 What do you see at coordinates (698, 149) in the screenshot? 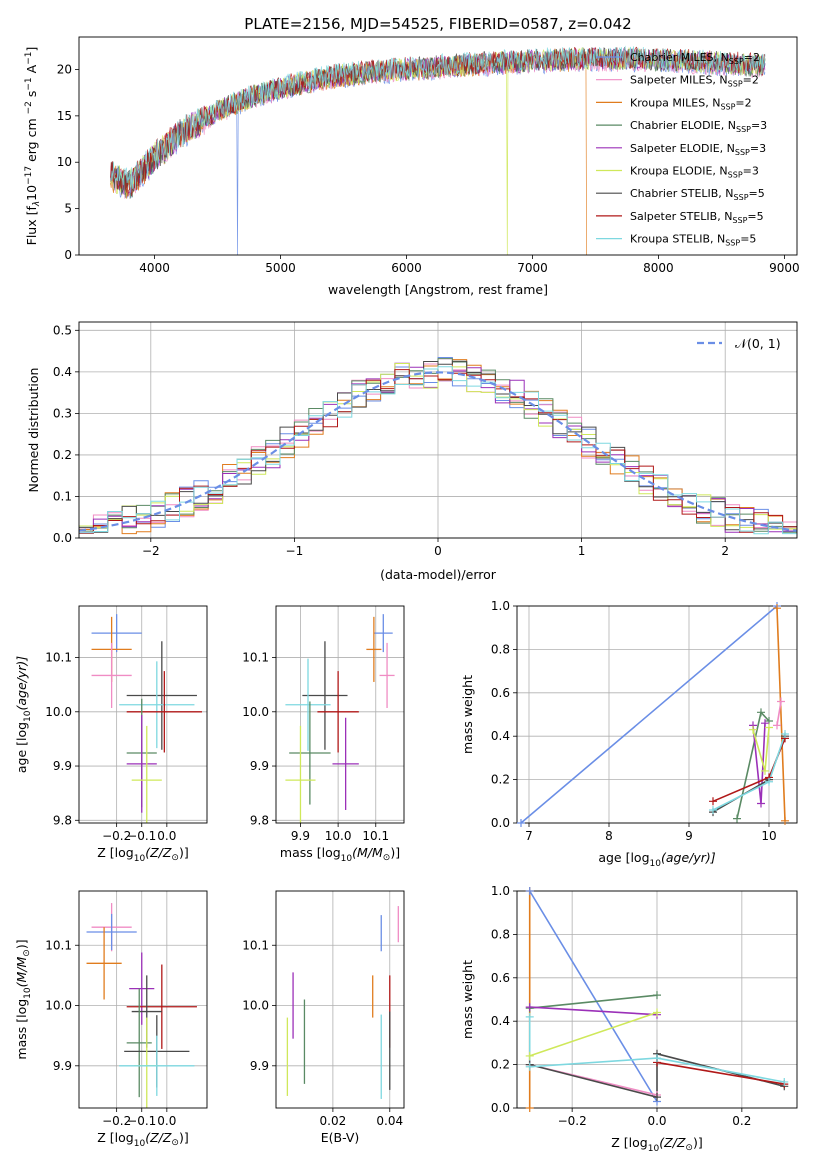
I see `legend-entry: Salpeter ELODIE, NSSP=3` at bounding box center [698, 149].